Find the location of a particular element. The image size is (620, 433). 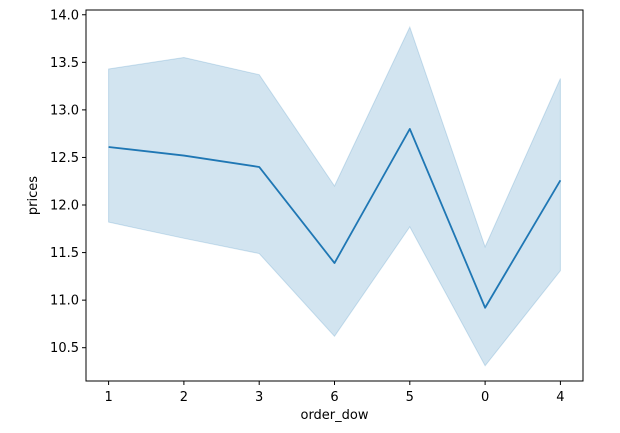

y-tick-label: 10.5 is located at coordinates (64, 348).